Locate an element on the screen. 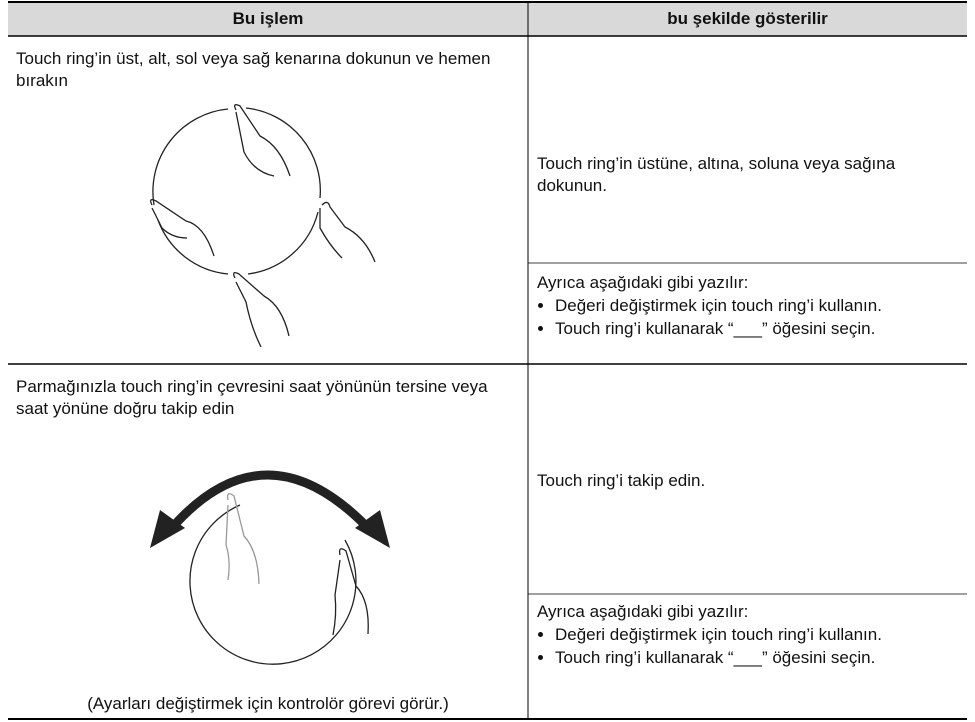 The height and width of the screenshot is (722, 975). description-text: Touch ring’i takip edin. is located at coordinates (621, 480).